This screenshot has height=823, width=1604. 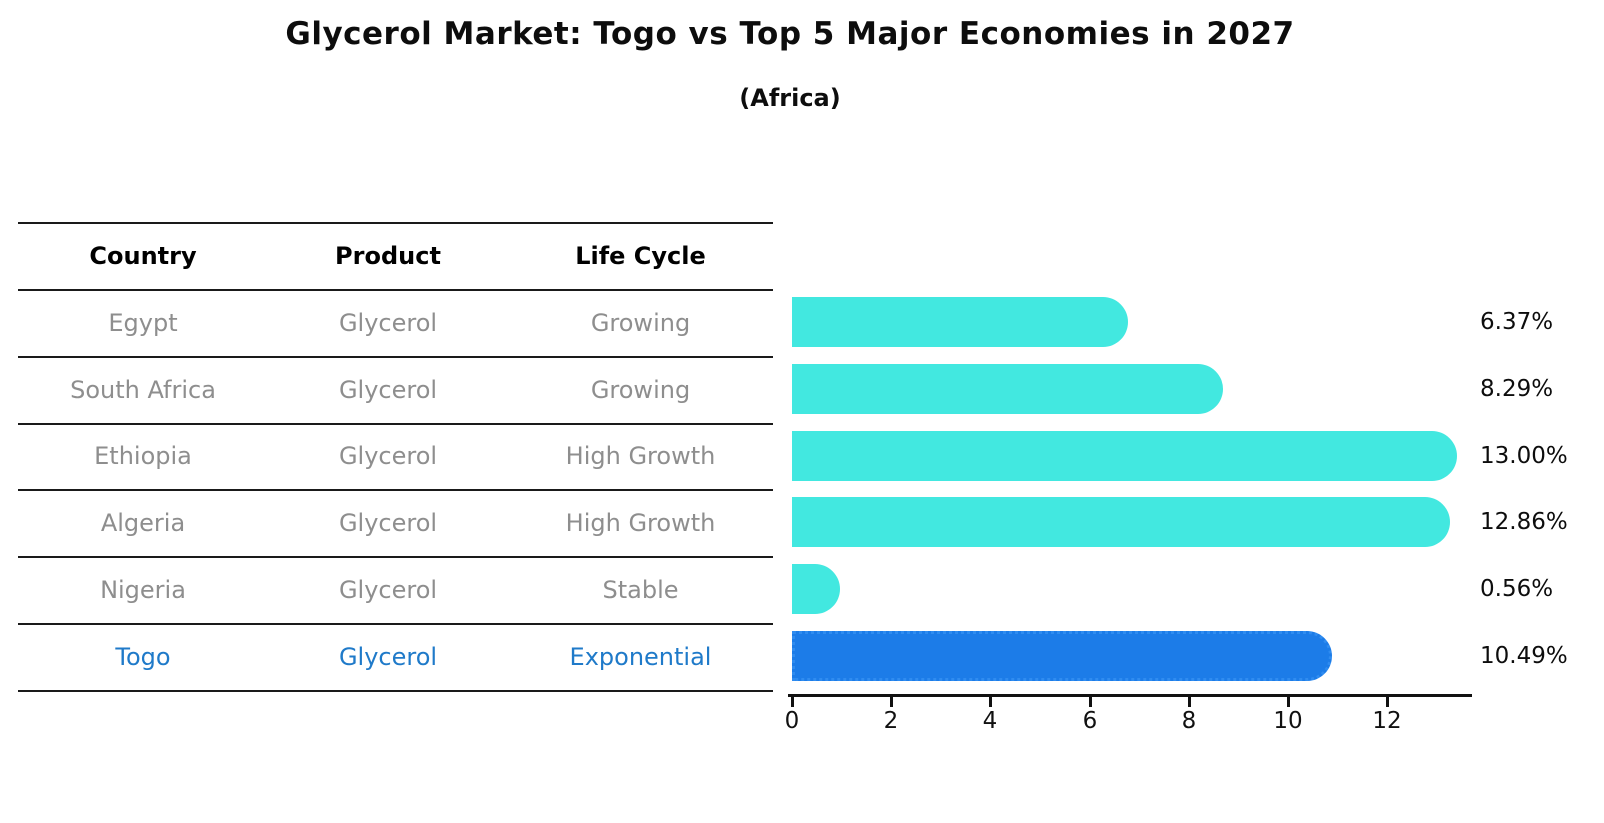 What do you see at coordinates (1387, 721) in the screenshot?
I see `x-tick-label: 12` at bounding box center [1387, 721].